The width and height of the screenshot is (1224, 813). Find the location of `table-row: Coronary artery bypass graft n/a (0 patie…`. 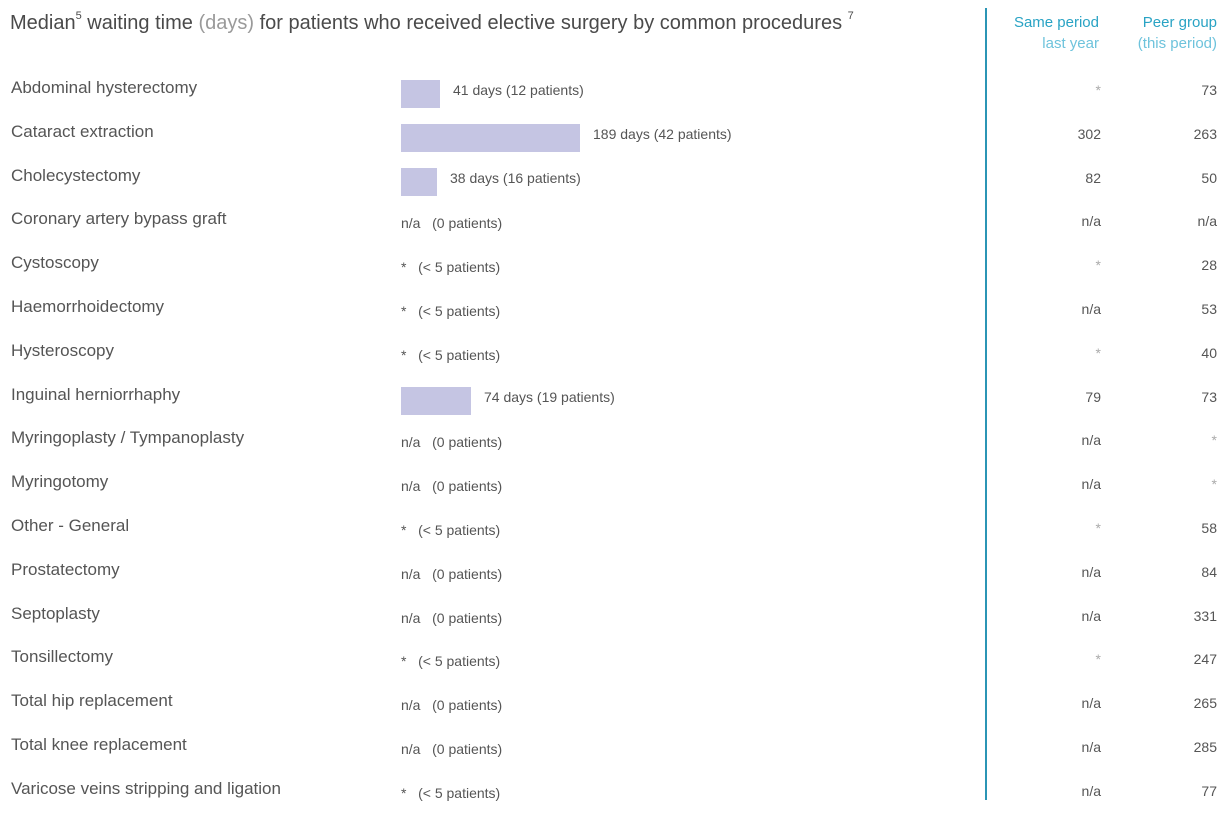

table-row: Coronary artery bypass graft n/a (0 patie… is located at coordinates (612, 221).